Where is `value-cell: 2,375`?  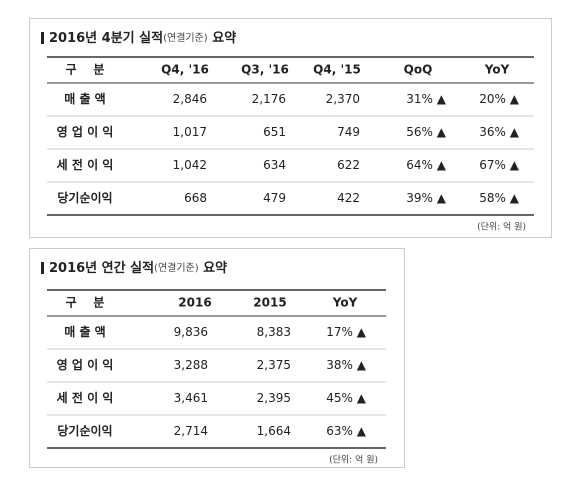 value-cell: 2,375 is located at coordinates (274, 365).